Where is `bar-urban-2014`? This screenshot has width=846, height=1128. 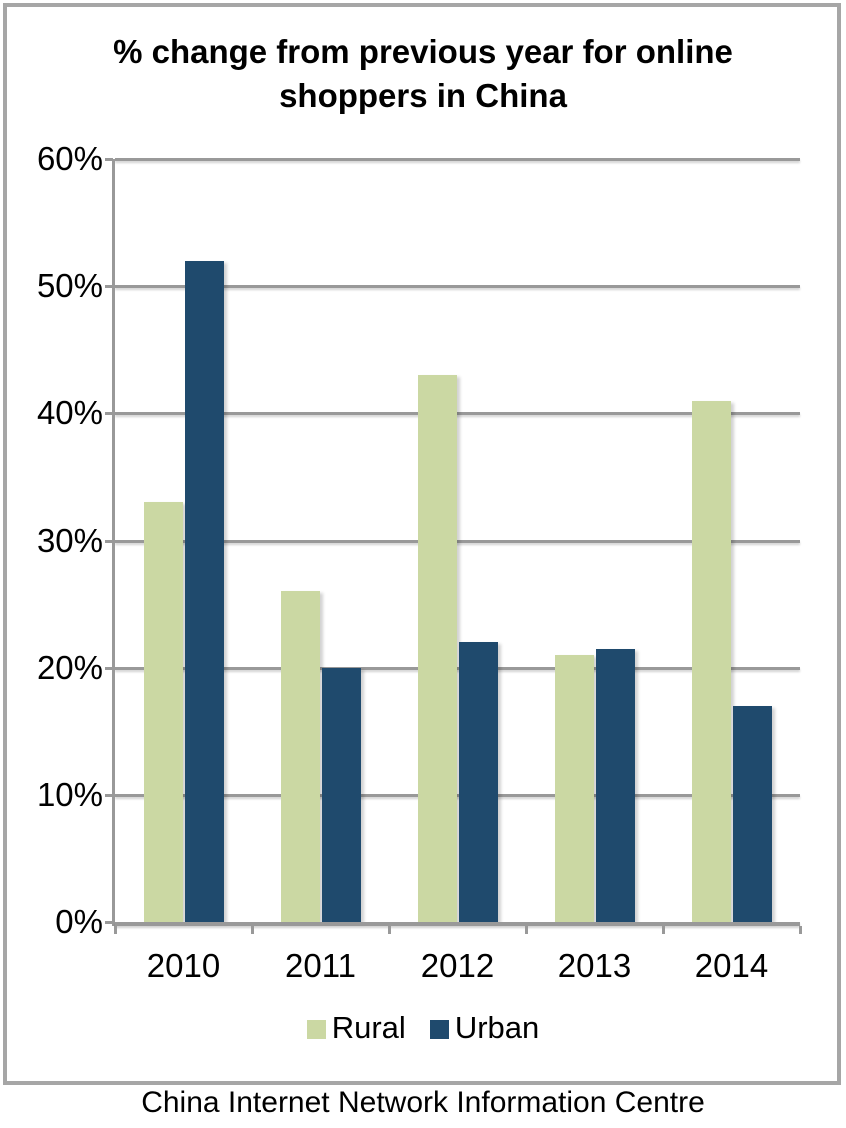 bar-urban-2014 is located at coordinates (752, 814).